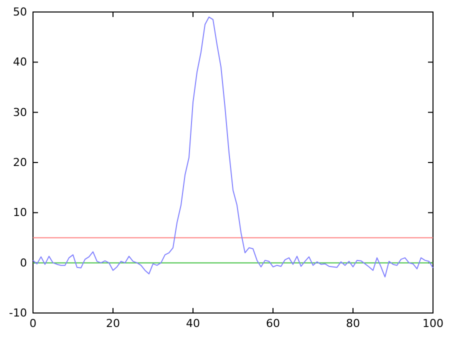 The width and height of the screenshot is (450, 338). I want to click on x-tick-label: 40, so click(193, 323).